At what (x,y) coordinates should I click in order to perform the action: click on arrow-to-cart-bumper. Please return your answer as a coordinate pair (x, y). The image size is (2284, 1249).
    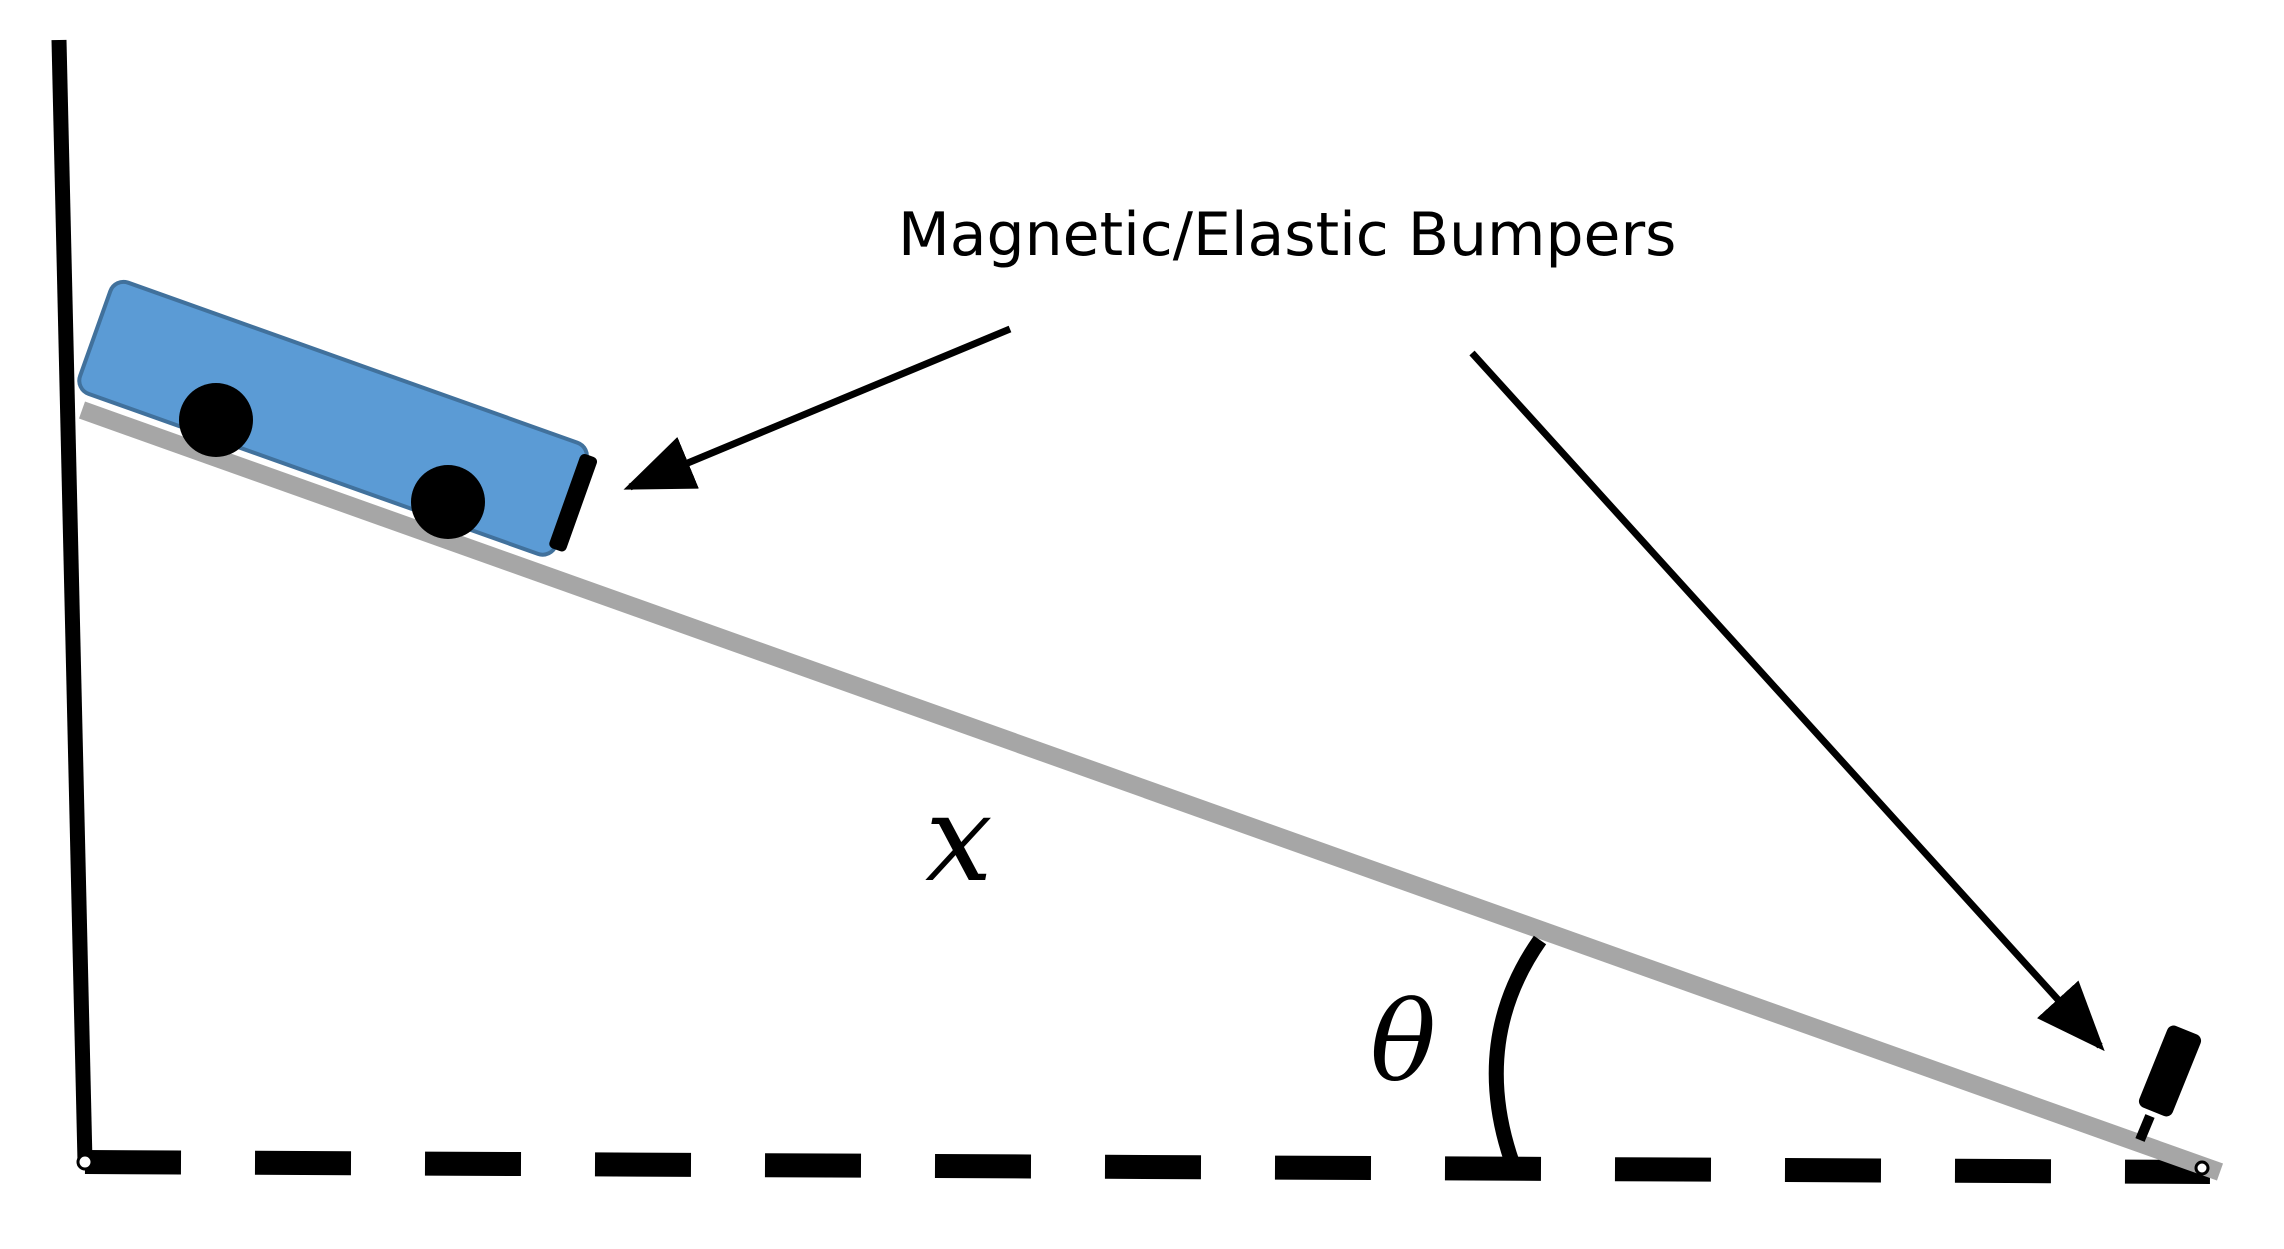
    Looking at the image, I should click on (817, 408).